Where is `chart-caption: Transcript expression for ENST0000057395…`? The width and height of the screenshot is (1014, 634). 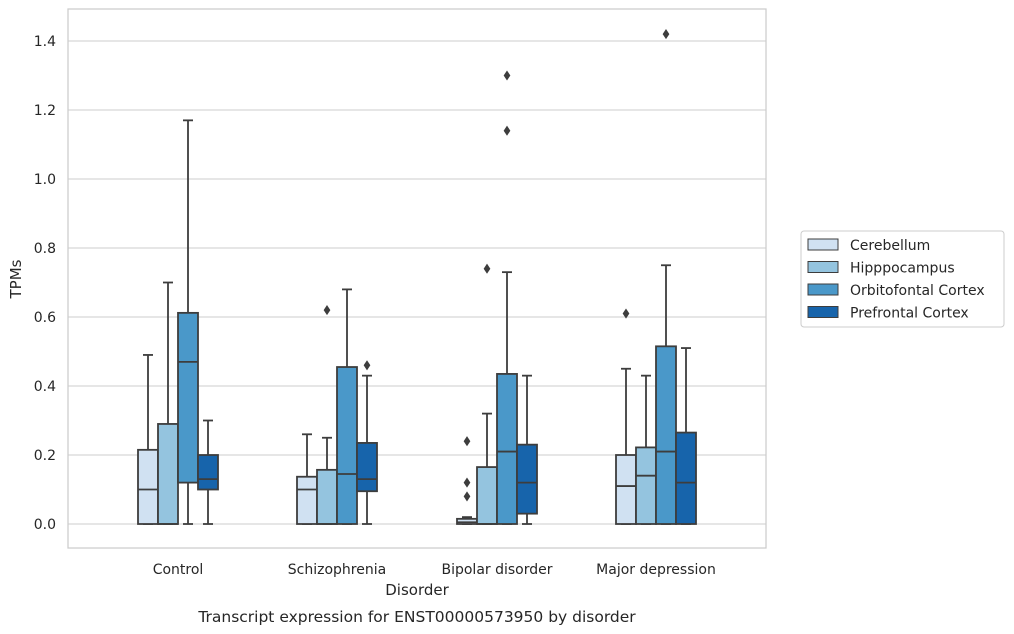
chart-caption: Transcript expression for ENST0000057395… is located at coordinates (416, 617).